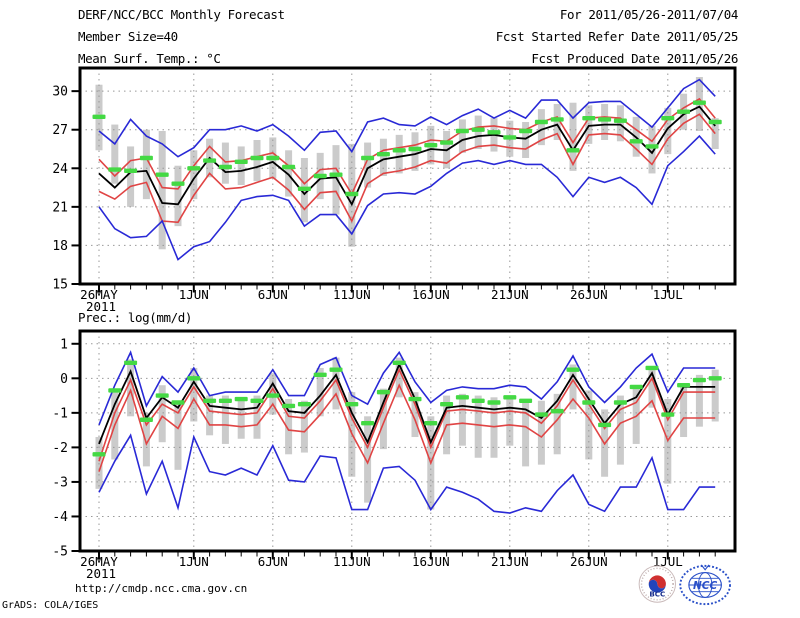 This screenshot has height=618, width=800. What do you see at coordinates (60, 413) in the screenshot?
I see `y-tick-label: -1` at bounding box center [60, 413].